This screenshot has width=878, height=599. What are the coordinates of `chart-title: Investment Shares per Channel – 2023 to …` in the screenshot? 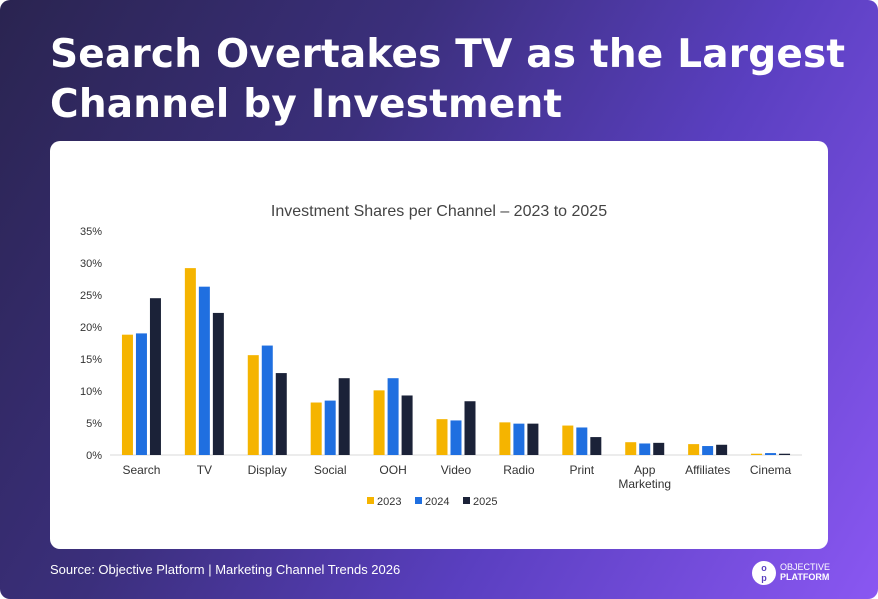 It's located at (439, 211).